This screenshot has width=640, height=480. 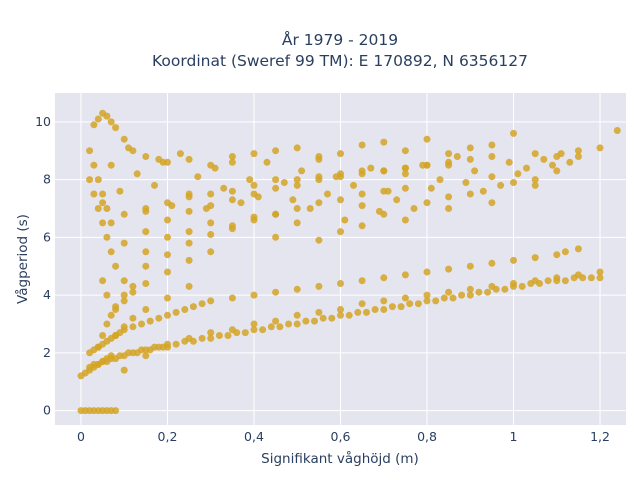 I want to click on y-tick-label: 10, so click(x=43, y=121).